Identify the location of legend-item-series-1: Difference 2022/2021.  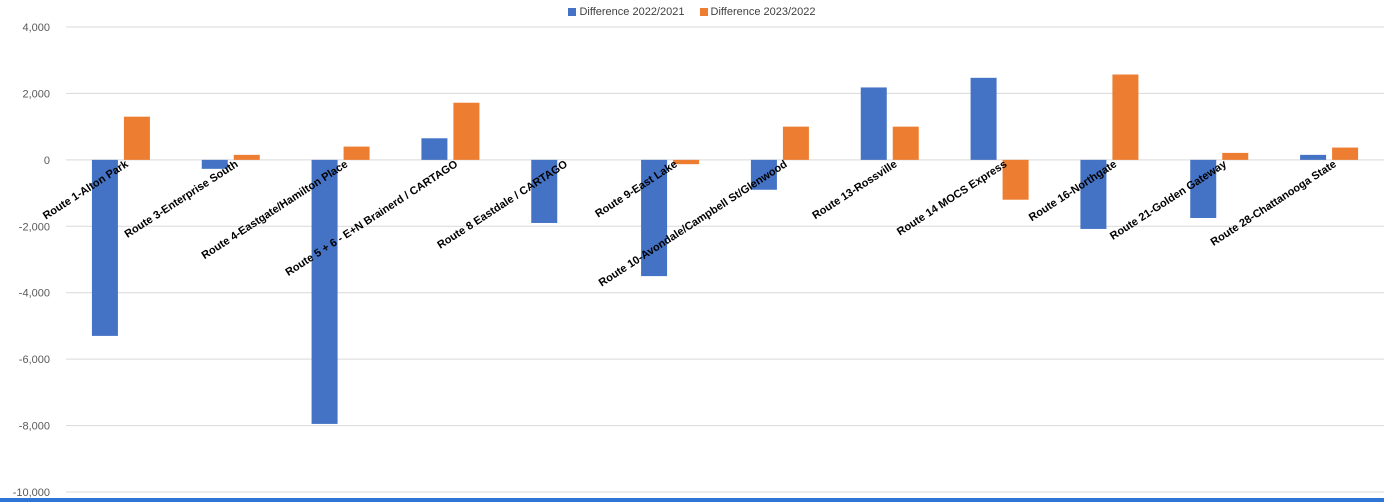
(626, 12).